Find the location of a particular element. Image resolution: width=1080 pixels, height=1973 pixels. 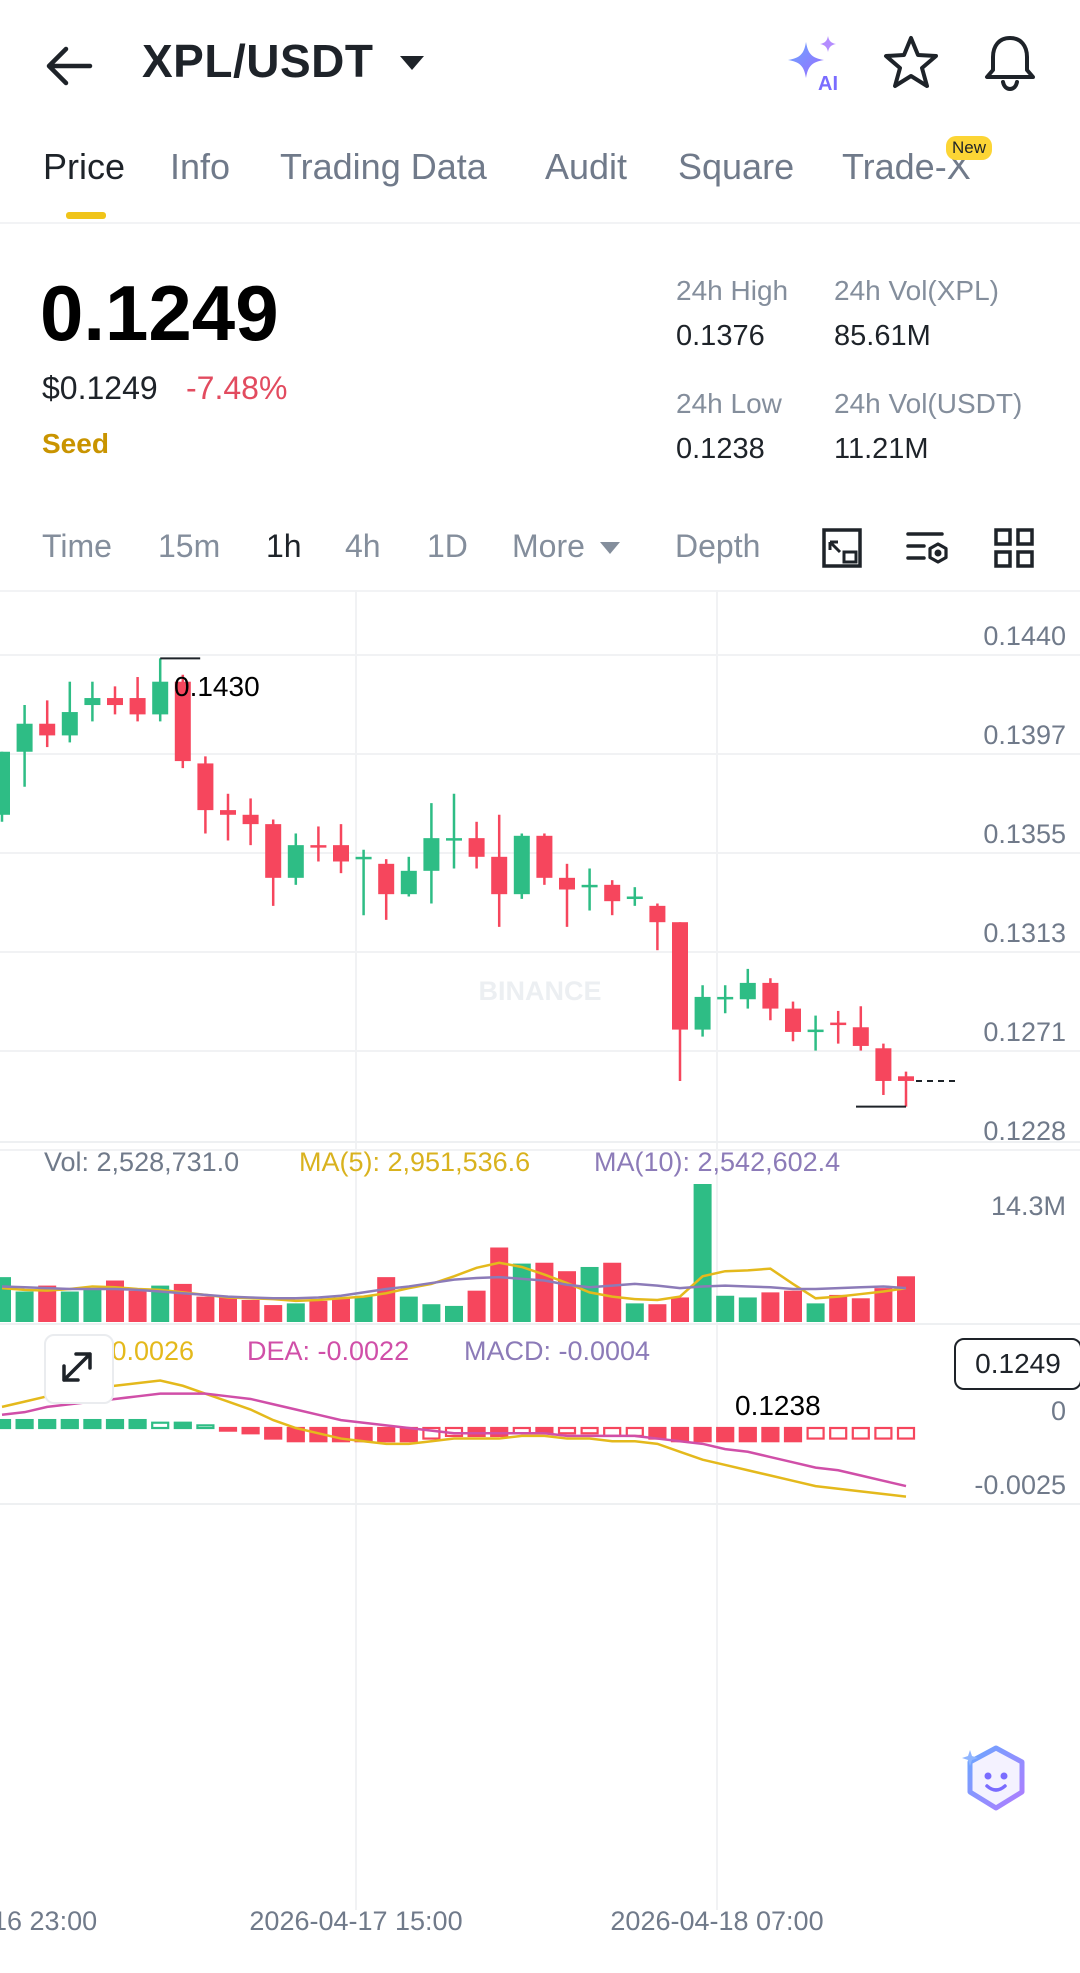

interval-time: Time is located at coordinates (77, 546).